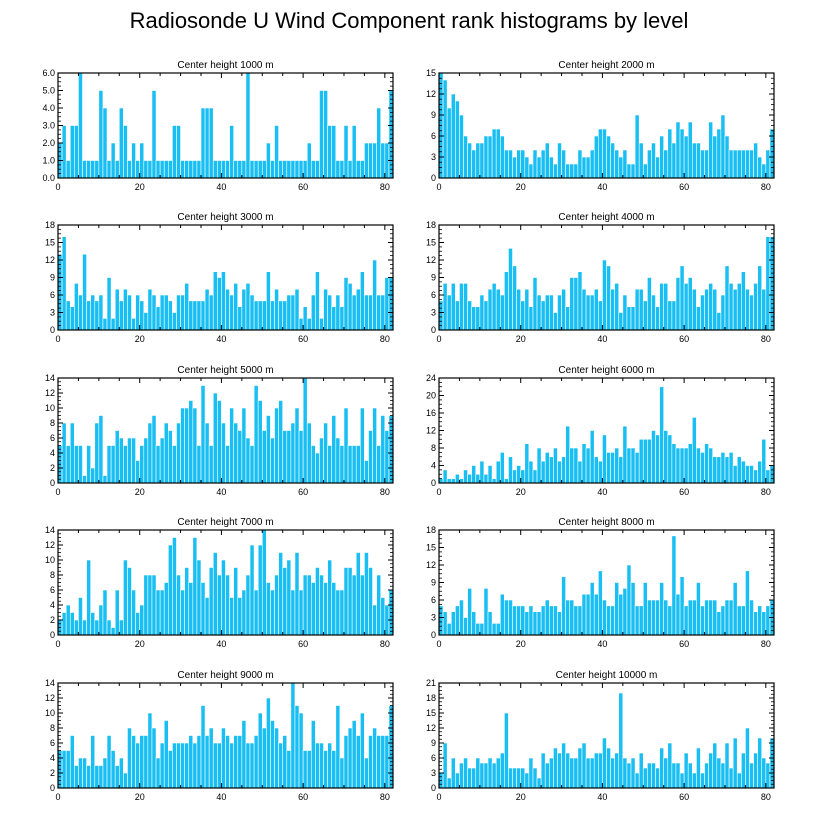 The width and height of the screenshot is (818, 824). Describe the element at coordinates (600, 126) in the screenshot. I see `histogram-panel: Center height 2000 m 0 20 40 60 80 0 3 6 9 12 15` at that location.